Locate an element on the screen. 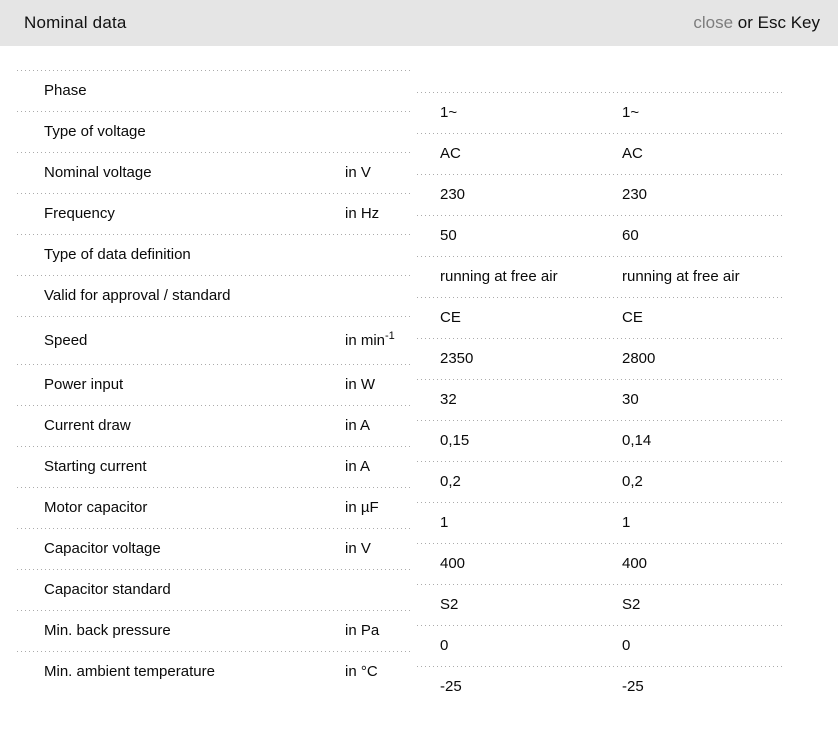 This screenshot has height=753, width=838. row-unit: in µF is located at coordinates (379, 507).